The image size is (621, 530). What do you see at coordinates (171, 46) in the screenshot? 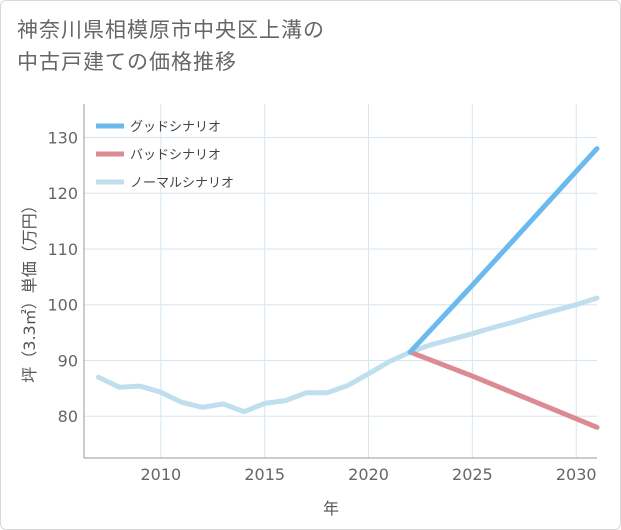
I see `chart-title: 神奈川県相模原市中央区上溝の 中古戸建ての価格推移` at bounding box center [171, 46].